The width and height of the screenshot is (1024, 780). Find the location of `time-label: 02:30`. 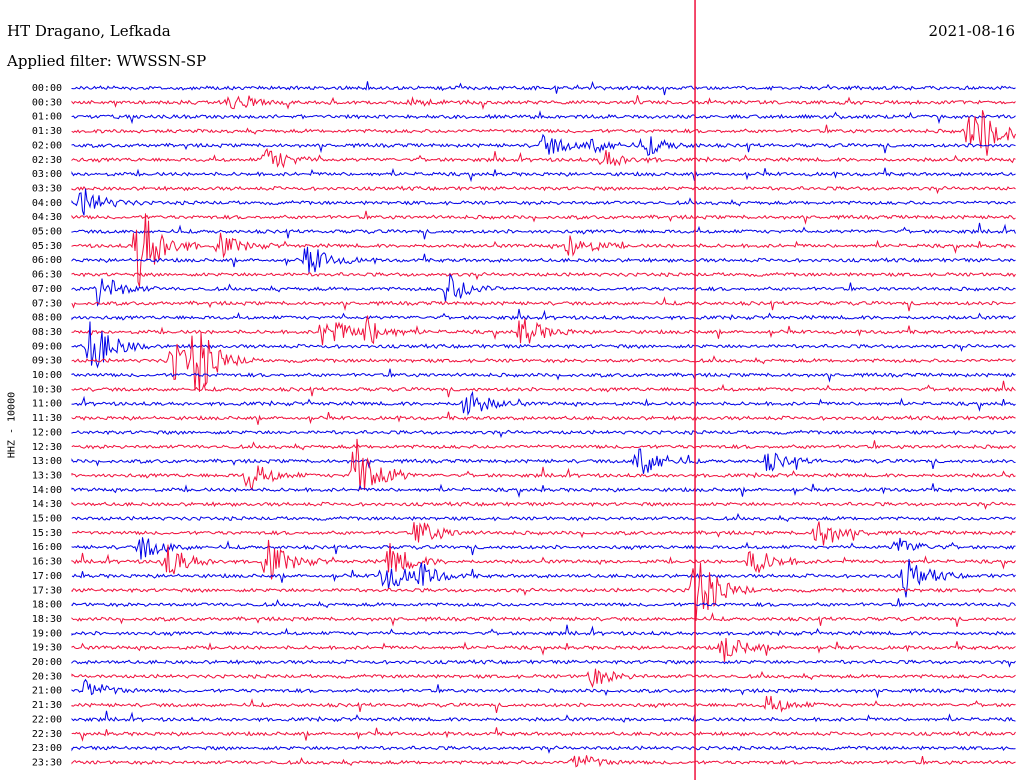

time-label: 02:30 is located at coordinates (47, 160).